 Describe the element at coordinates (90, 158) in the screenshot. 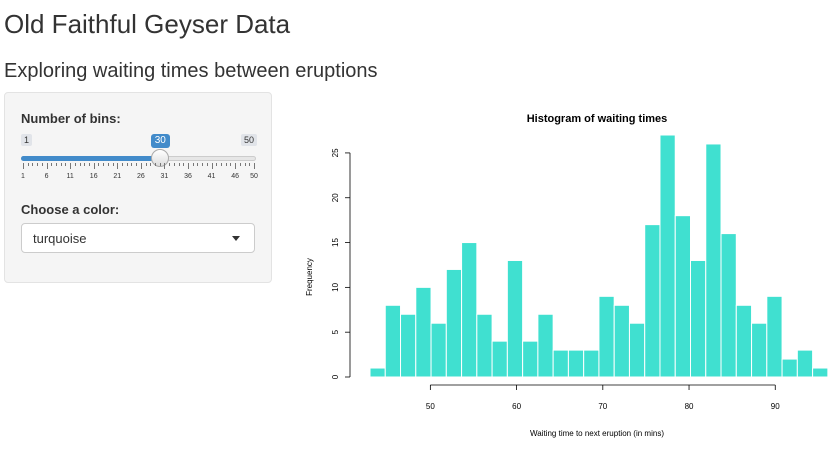

I see `slider-fill` at that location.